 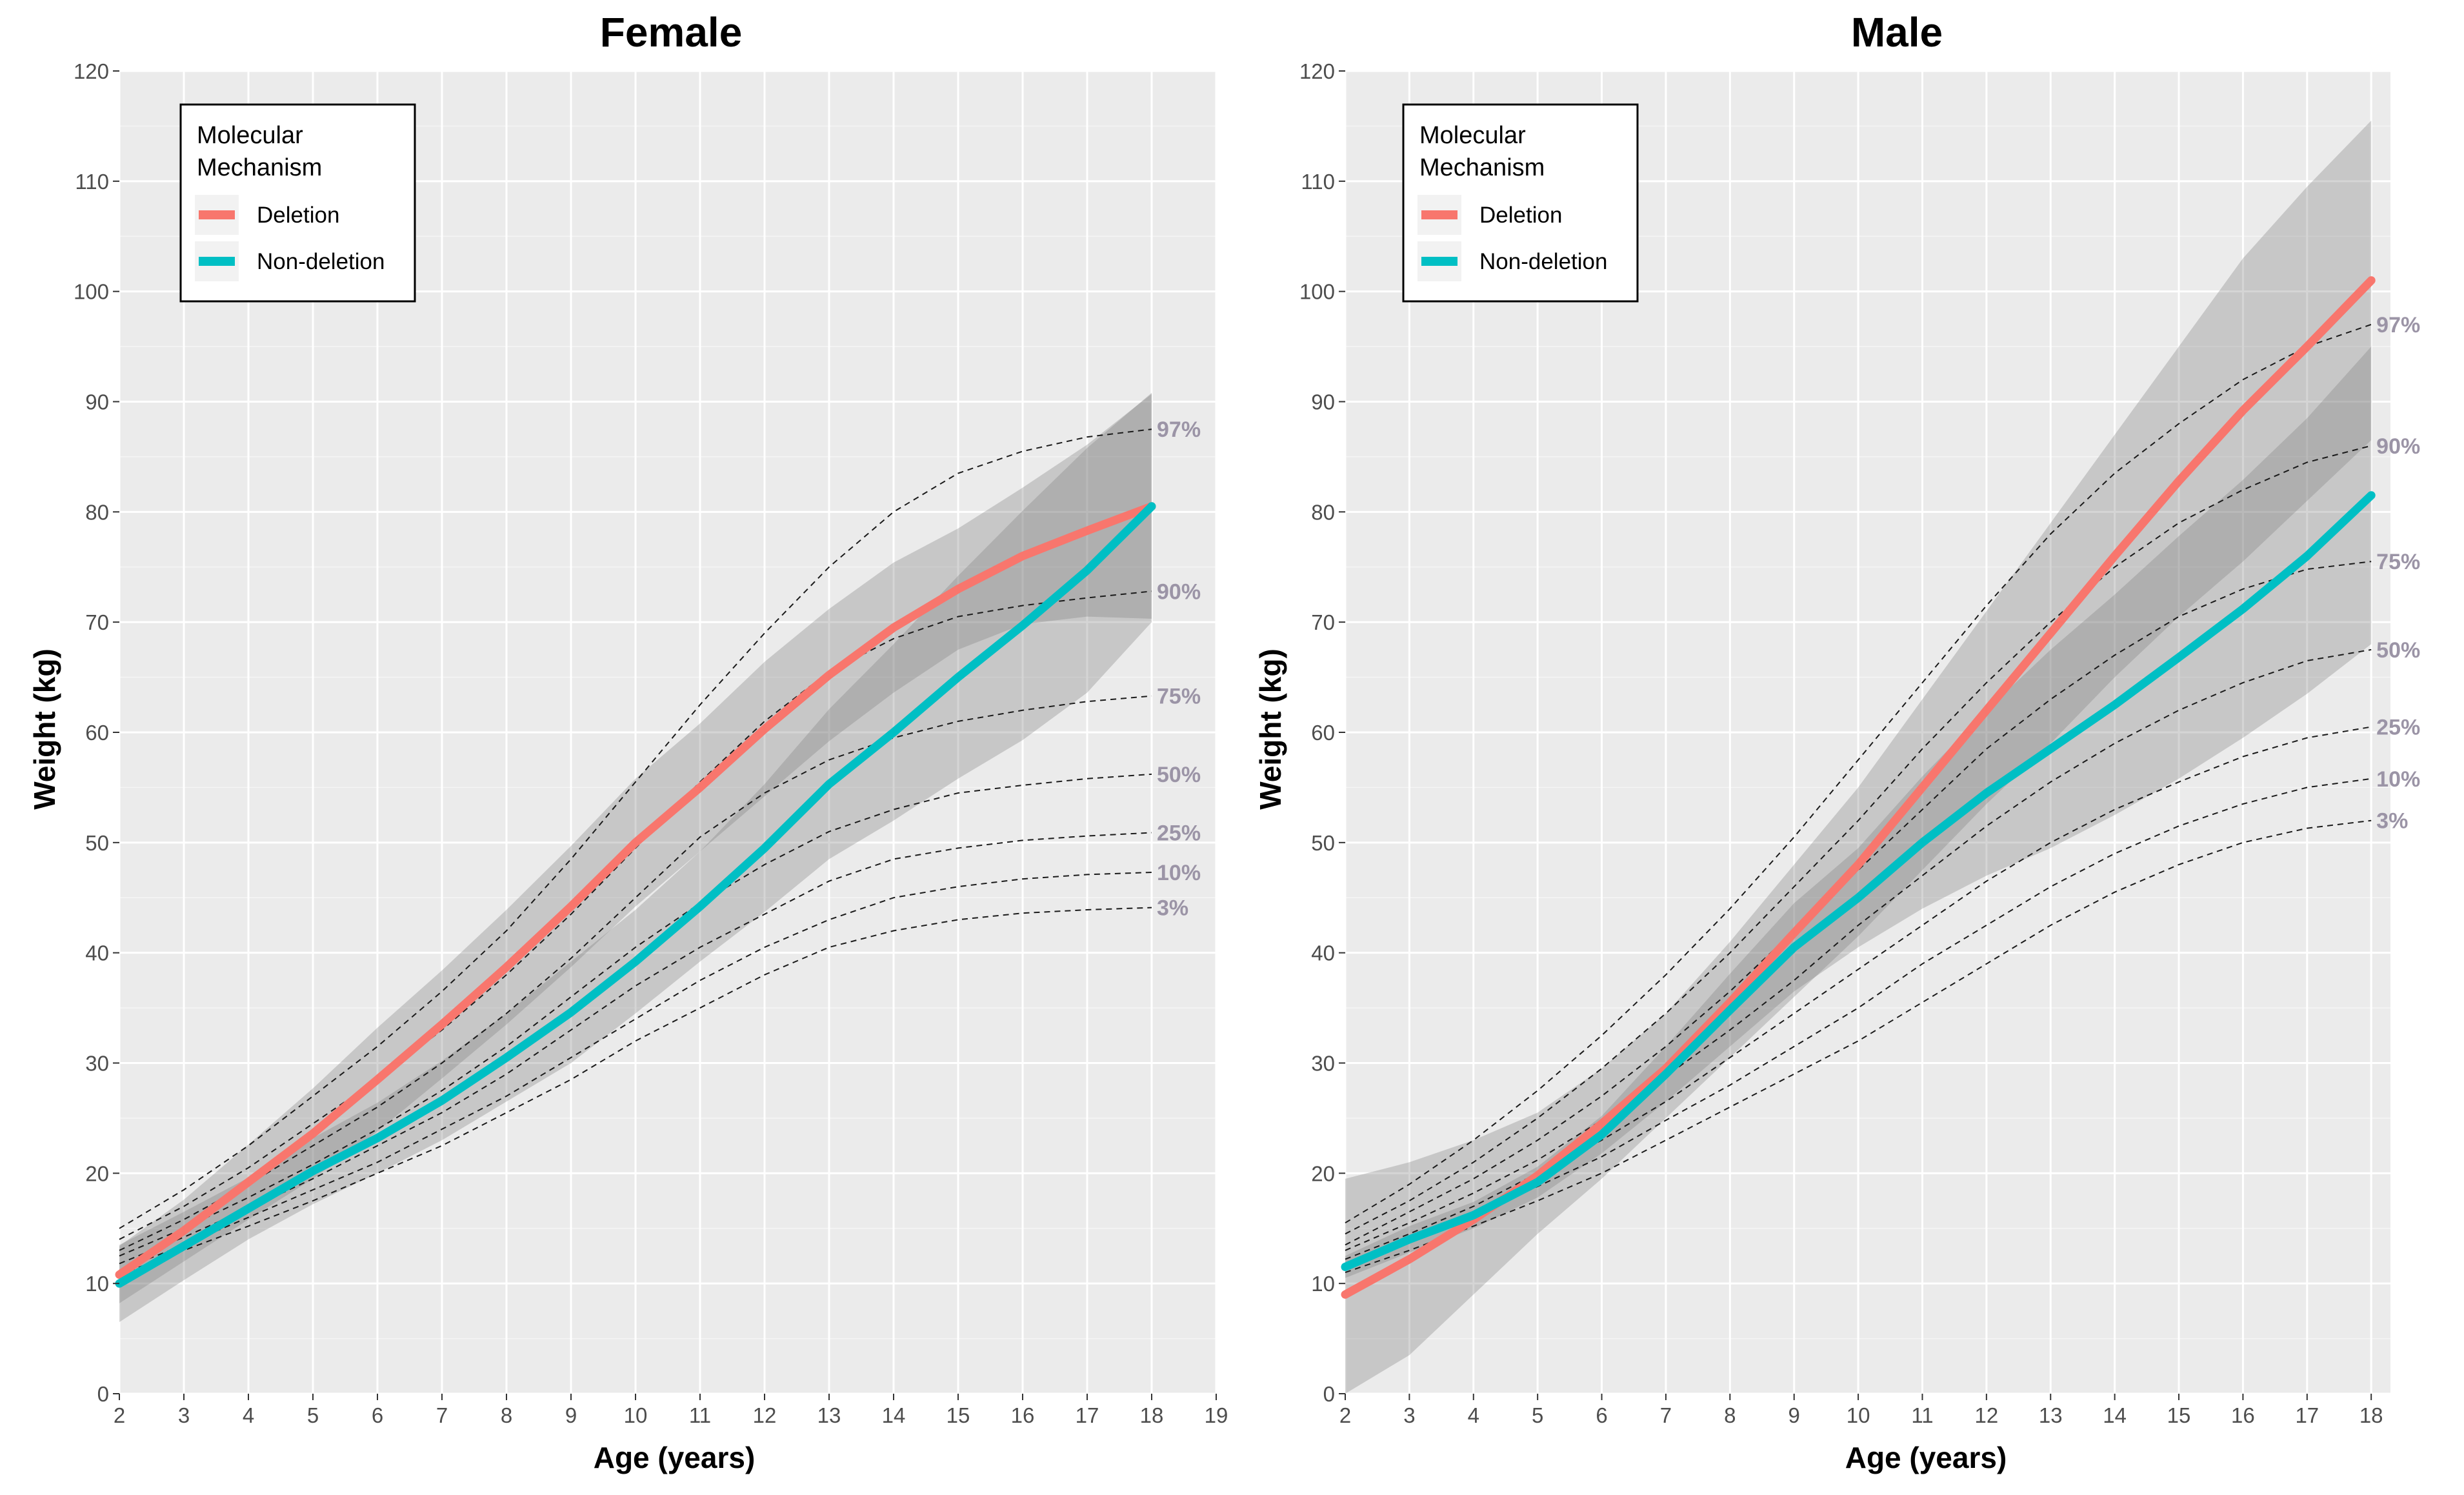 What do you see at coordinates (1179, 873) in the screenshot?
I see `percentile-label-10: 10%` at bounding box center [1179, 873].